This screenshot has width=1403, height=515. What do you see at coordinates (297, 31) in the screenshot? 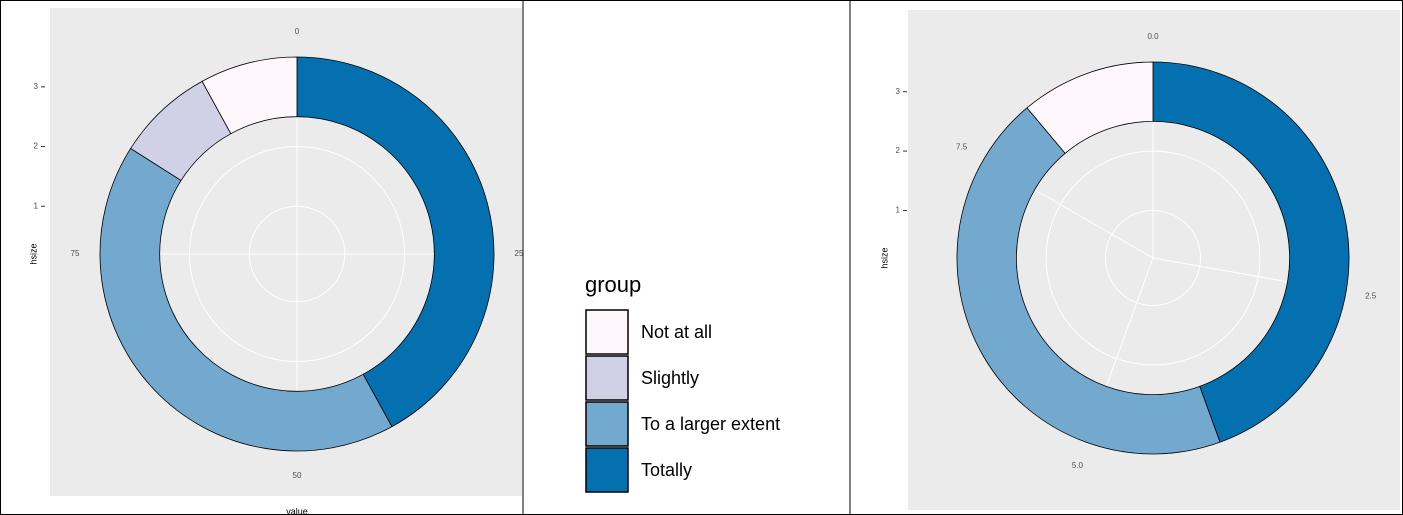
I see `theta-tick-label: 0` at bounding box center [297, 31].